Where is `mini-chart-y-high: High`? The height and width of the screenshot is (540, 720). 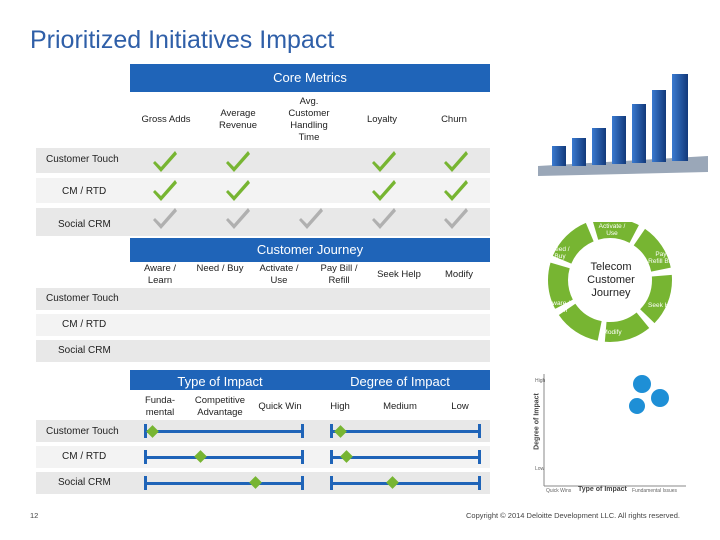
mini-chart-y-high: High is located at coordinates (540, 381).